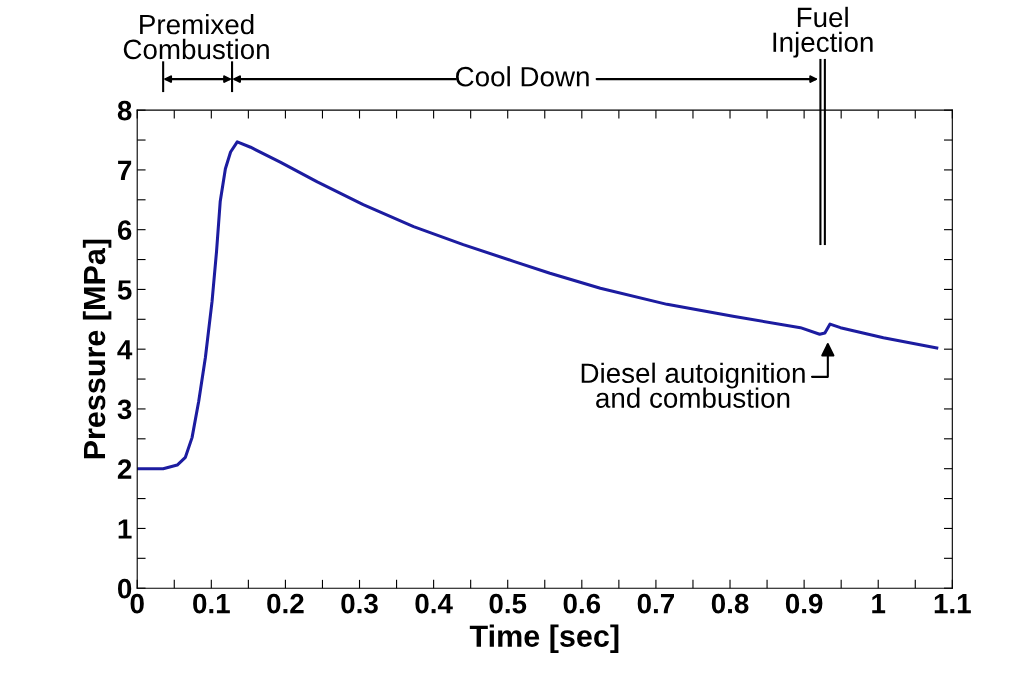 This screenshot has width=1024, height=680. Describe the element at coordinates (125, 350) in the screenshot. I see `y-tick-label: 4` at that location.